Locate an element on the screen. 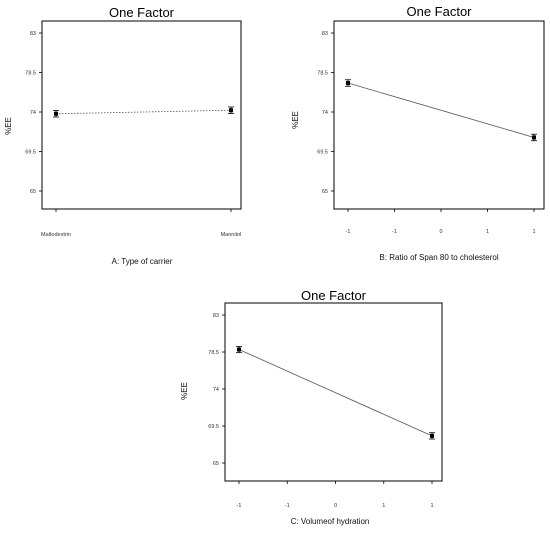 The height and width of the screenshot is (537, 550). x-axis-label: B: Ratio of Span 80 to cholesterol is located at coordinates (438, 257).